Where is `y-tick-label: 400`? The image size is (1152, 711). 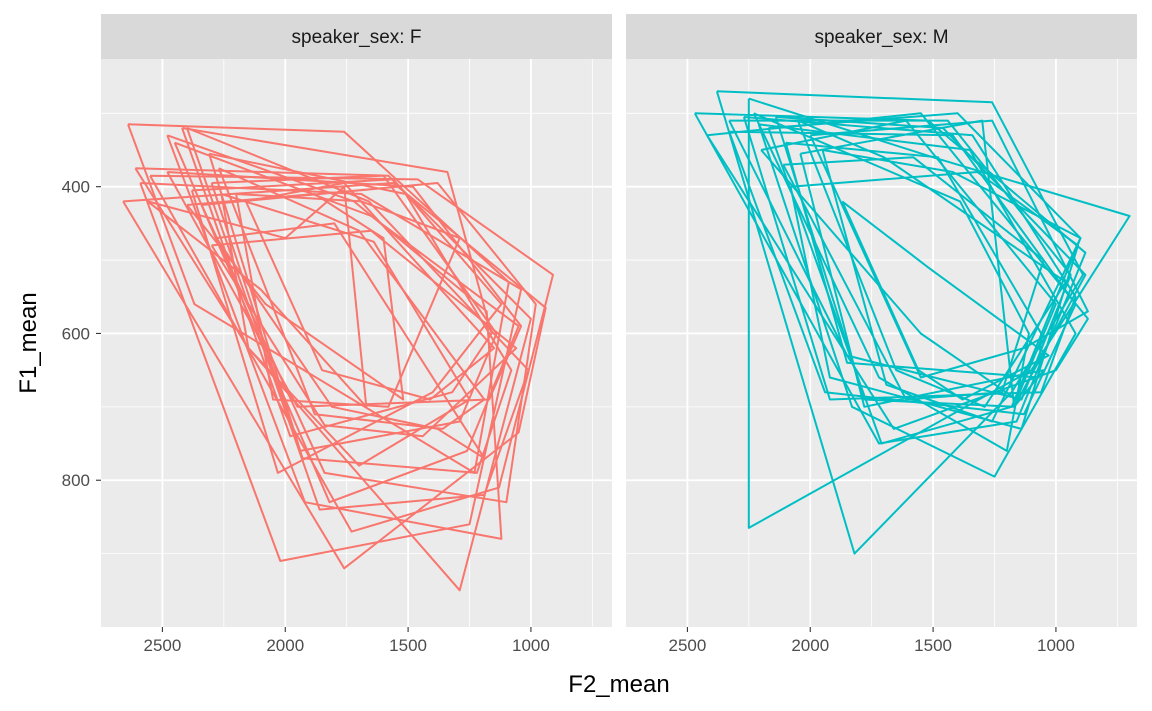 y-tick-label: 400 is located at coordinates (76, 187).